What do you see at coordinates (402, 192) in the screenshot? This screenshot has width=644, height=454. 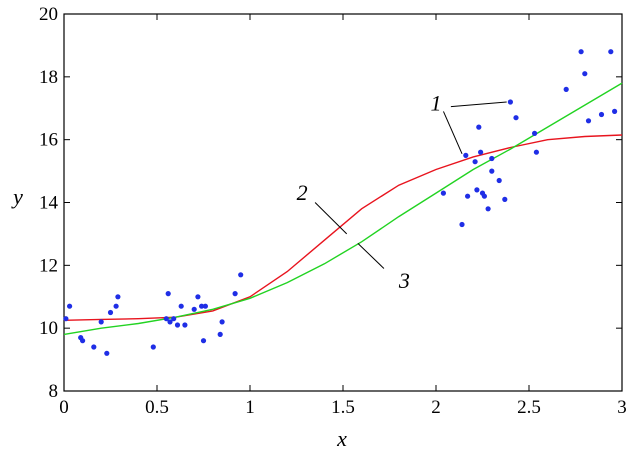 I see `annotations-layer: 1 2 3` at bounding box center [402, 192].